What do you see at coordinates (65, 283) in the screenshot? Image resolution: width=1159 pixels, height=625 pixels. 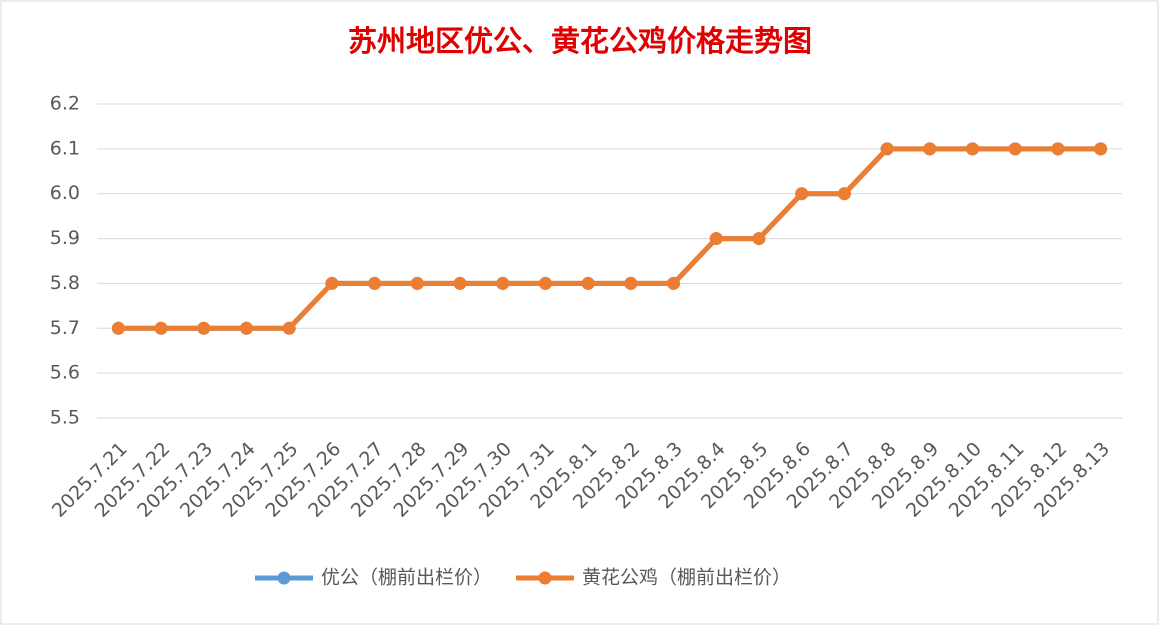 I see `y-tick-label: 5.8` at bounding box center [65, 283].